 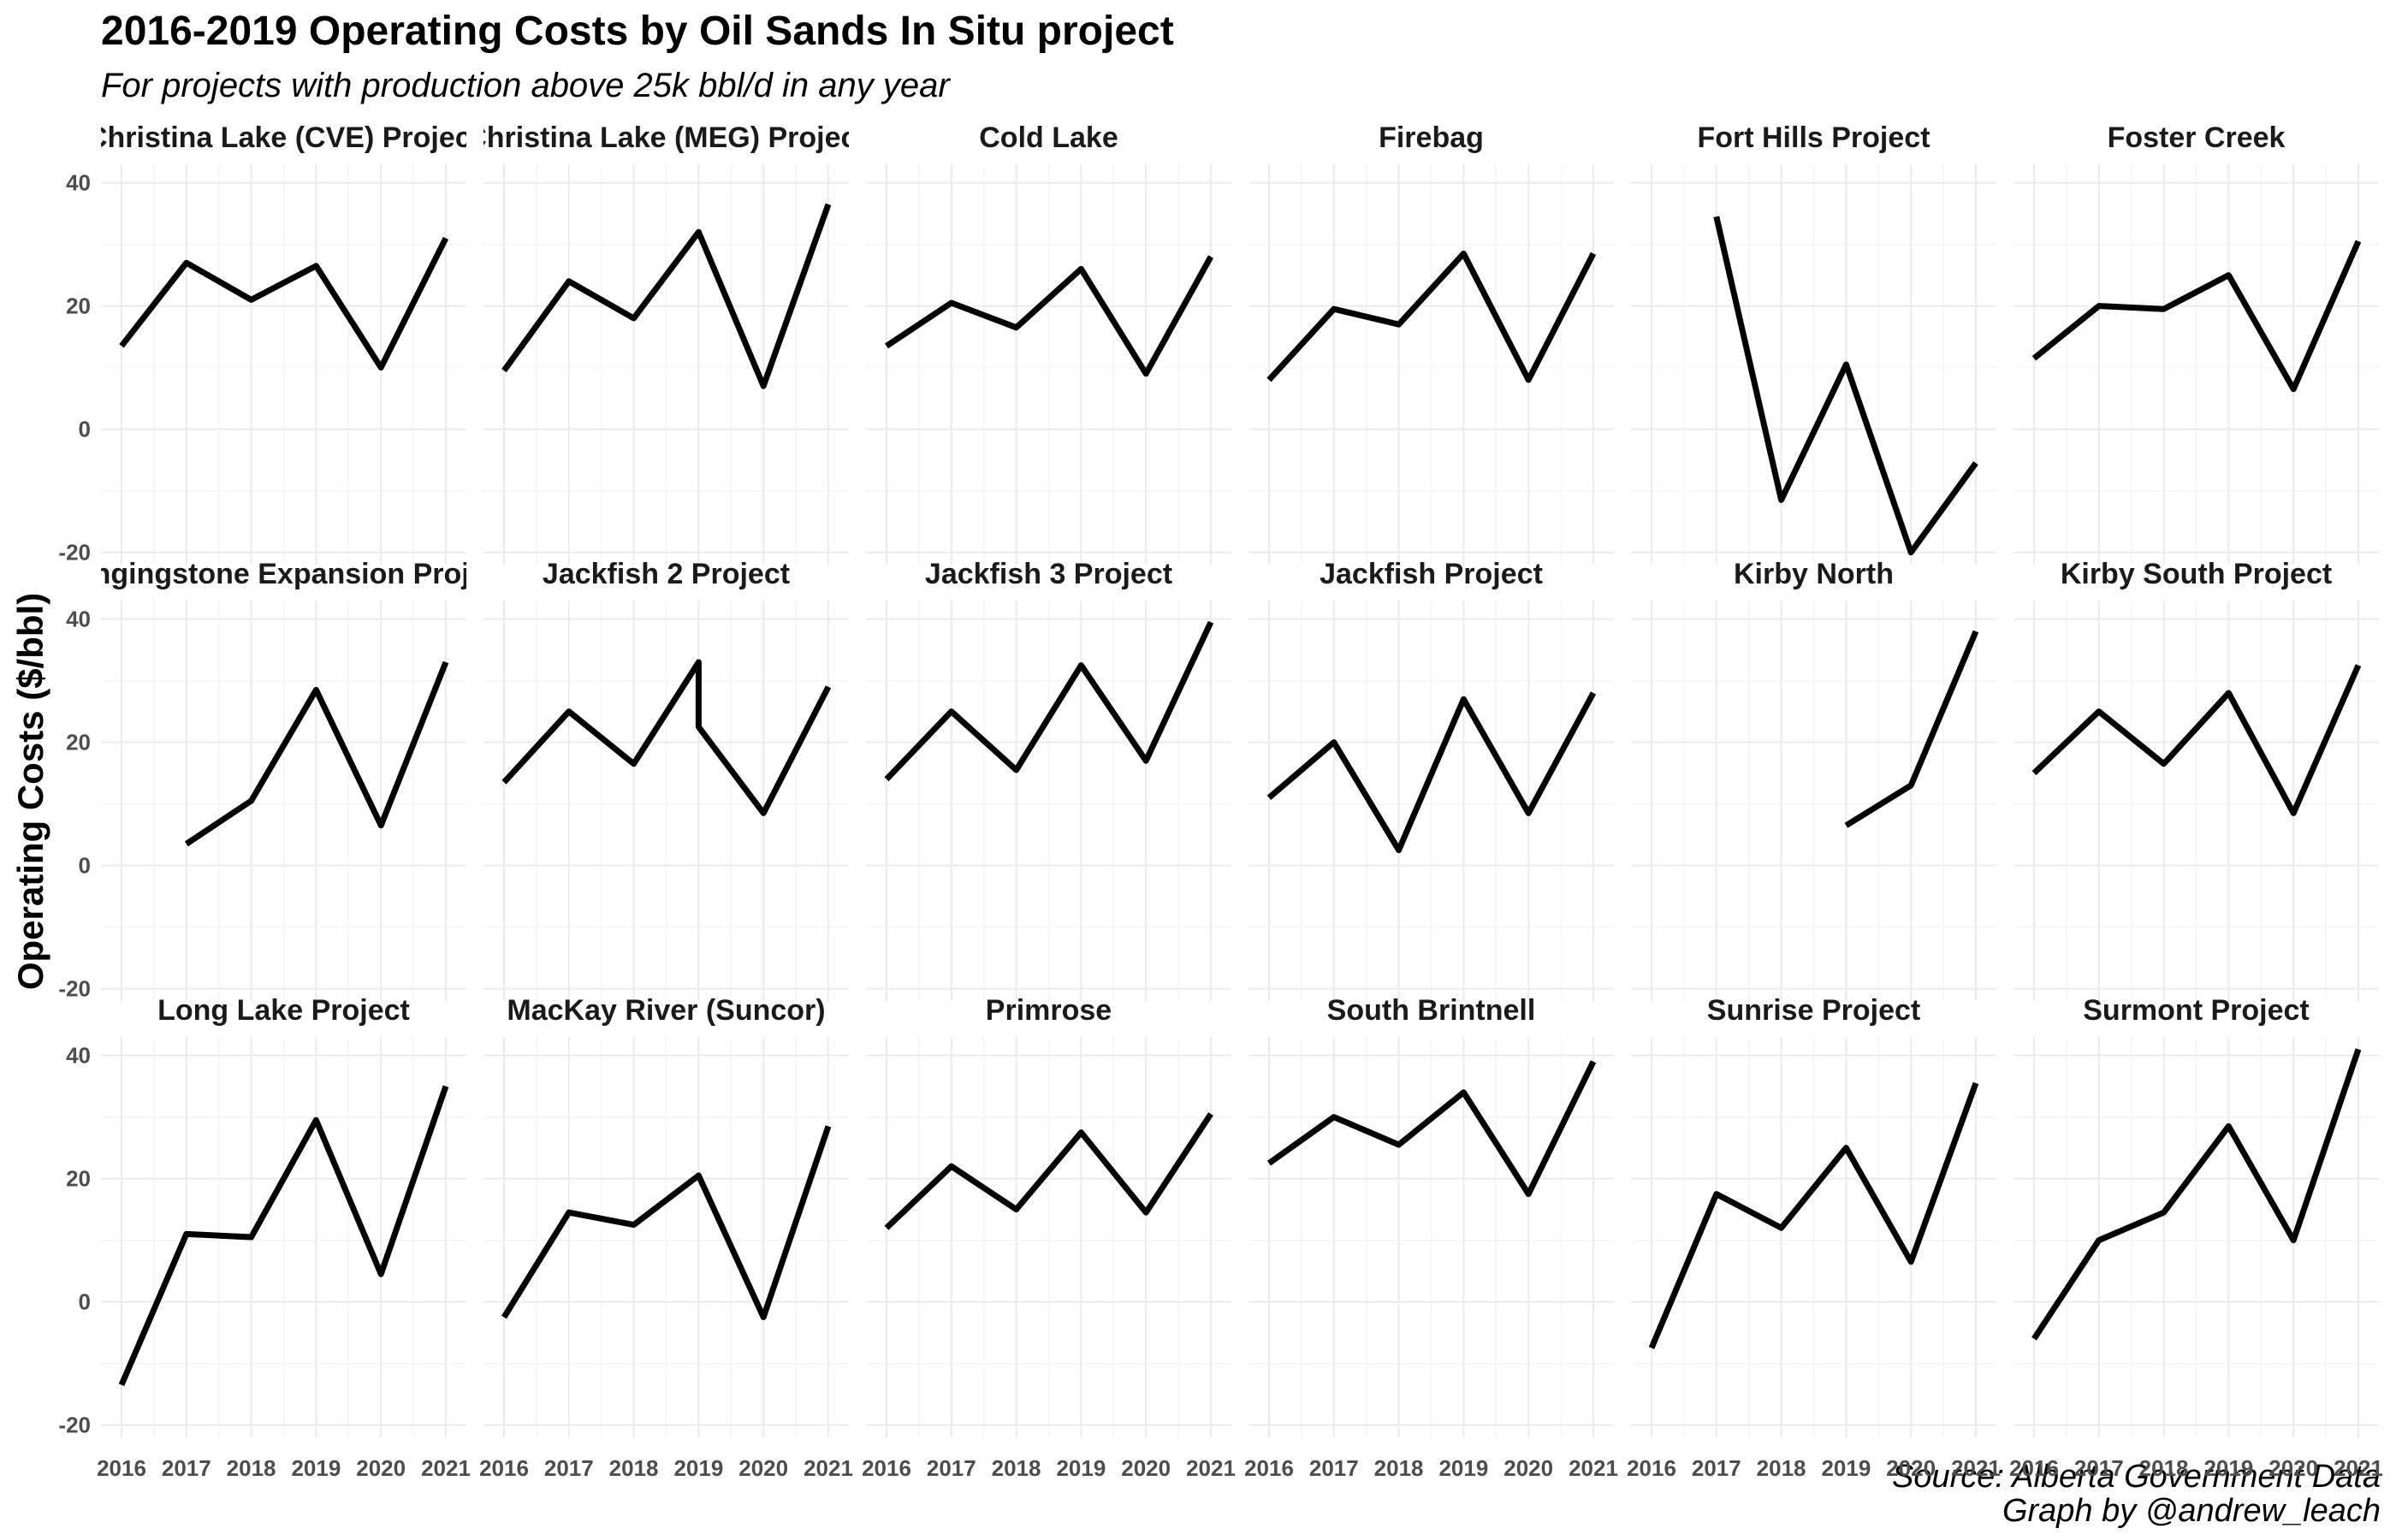 I want to click on caption-credit: Graph by @andrew_leach, so click(x=2191, y=1511).